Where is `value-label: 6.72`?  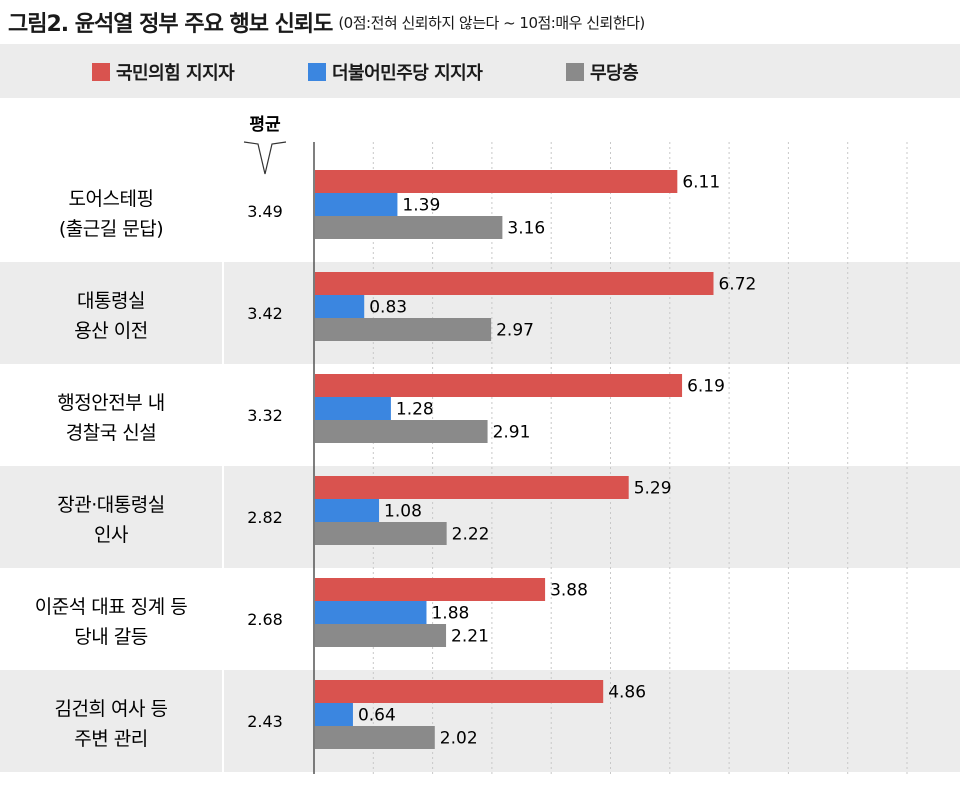
value-label: 6.72 is located at coordinates (737, 285).